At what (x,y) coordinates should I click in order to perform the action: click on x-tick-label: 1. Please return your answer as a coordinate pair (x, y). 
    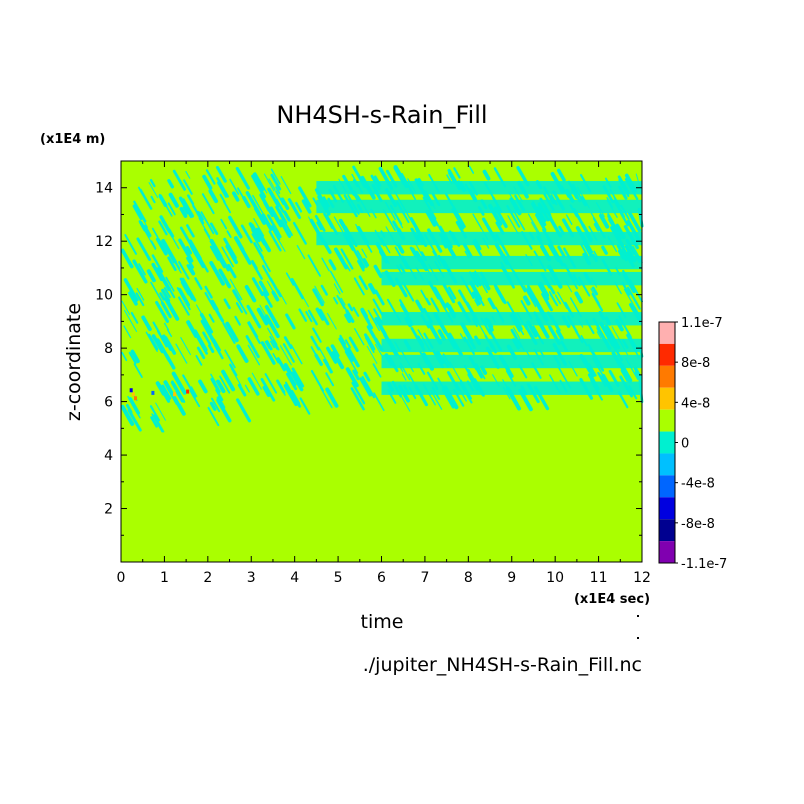
    Looking at the image, I should click on (164, 578).